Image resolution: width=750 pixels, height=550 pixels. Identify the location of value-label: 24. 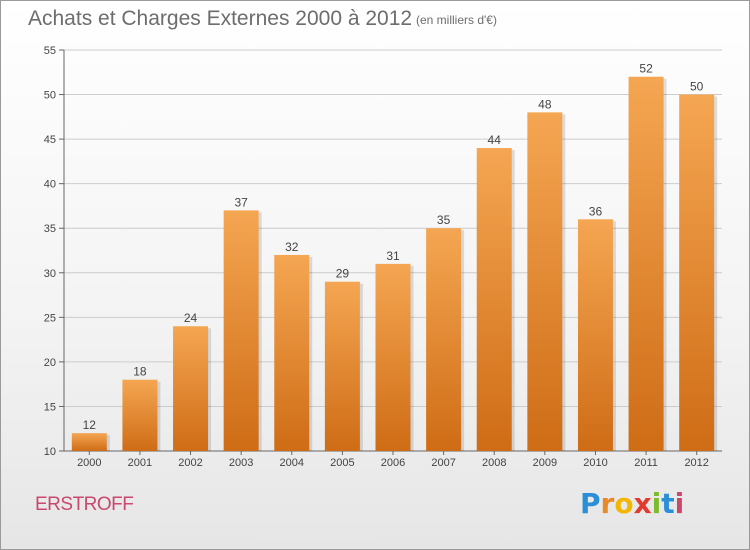
(191, 318).